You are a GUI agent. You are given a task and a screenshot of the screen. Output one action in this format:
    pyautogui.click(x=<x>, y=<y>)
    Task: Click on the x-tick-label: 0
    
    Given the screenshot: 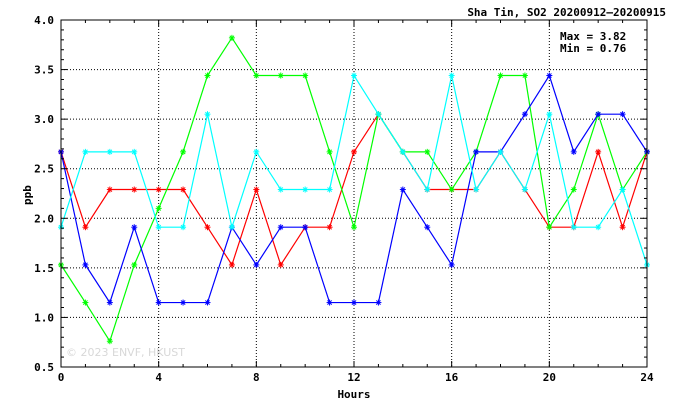 What is the action you would take?
    pyautogui.click(x=61, y=377)
    